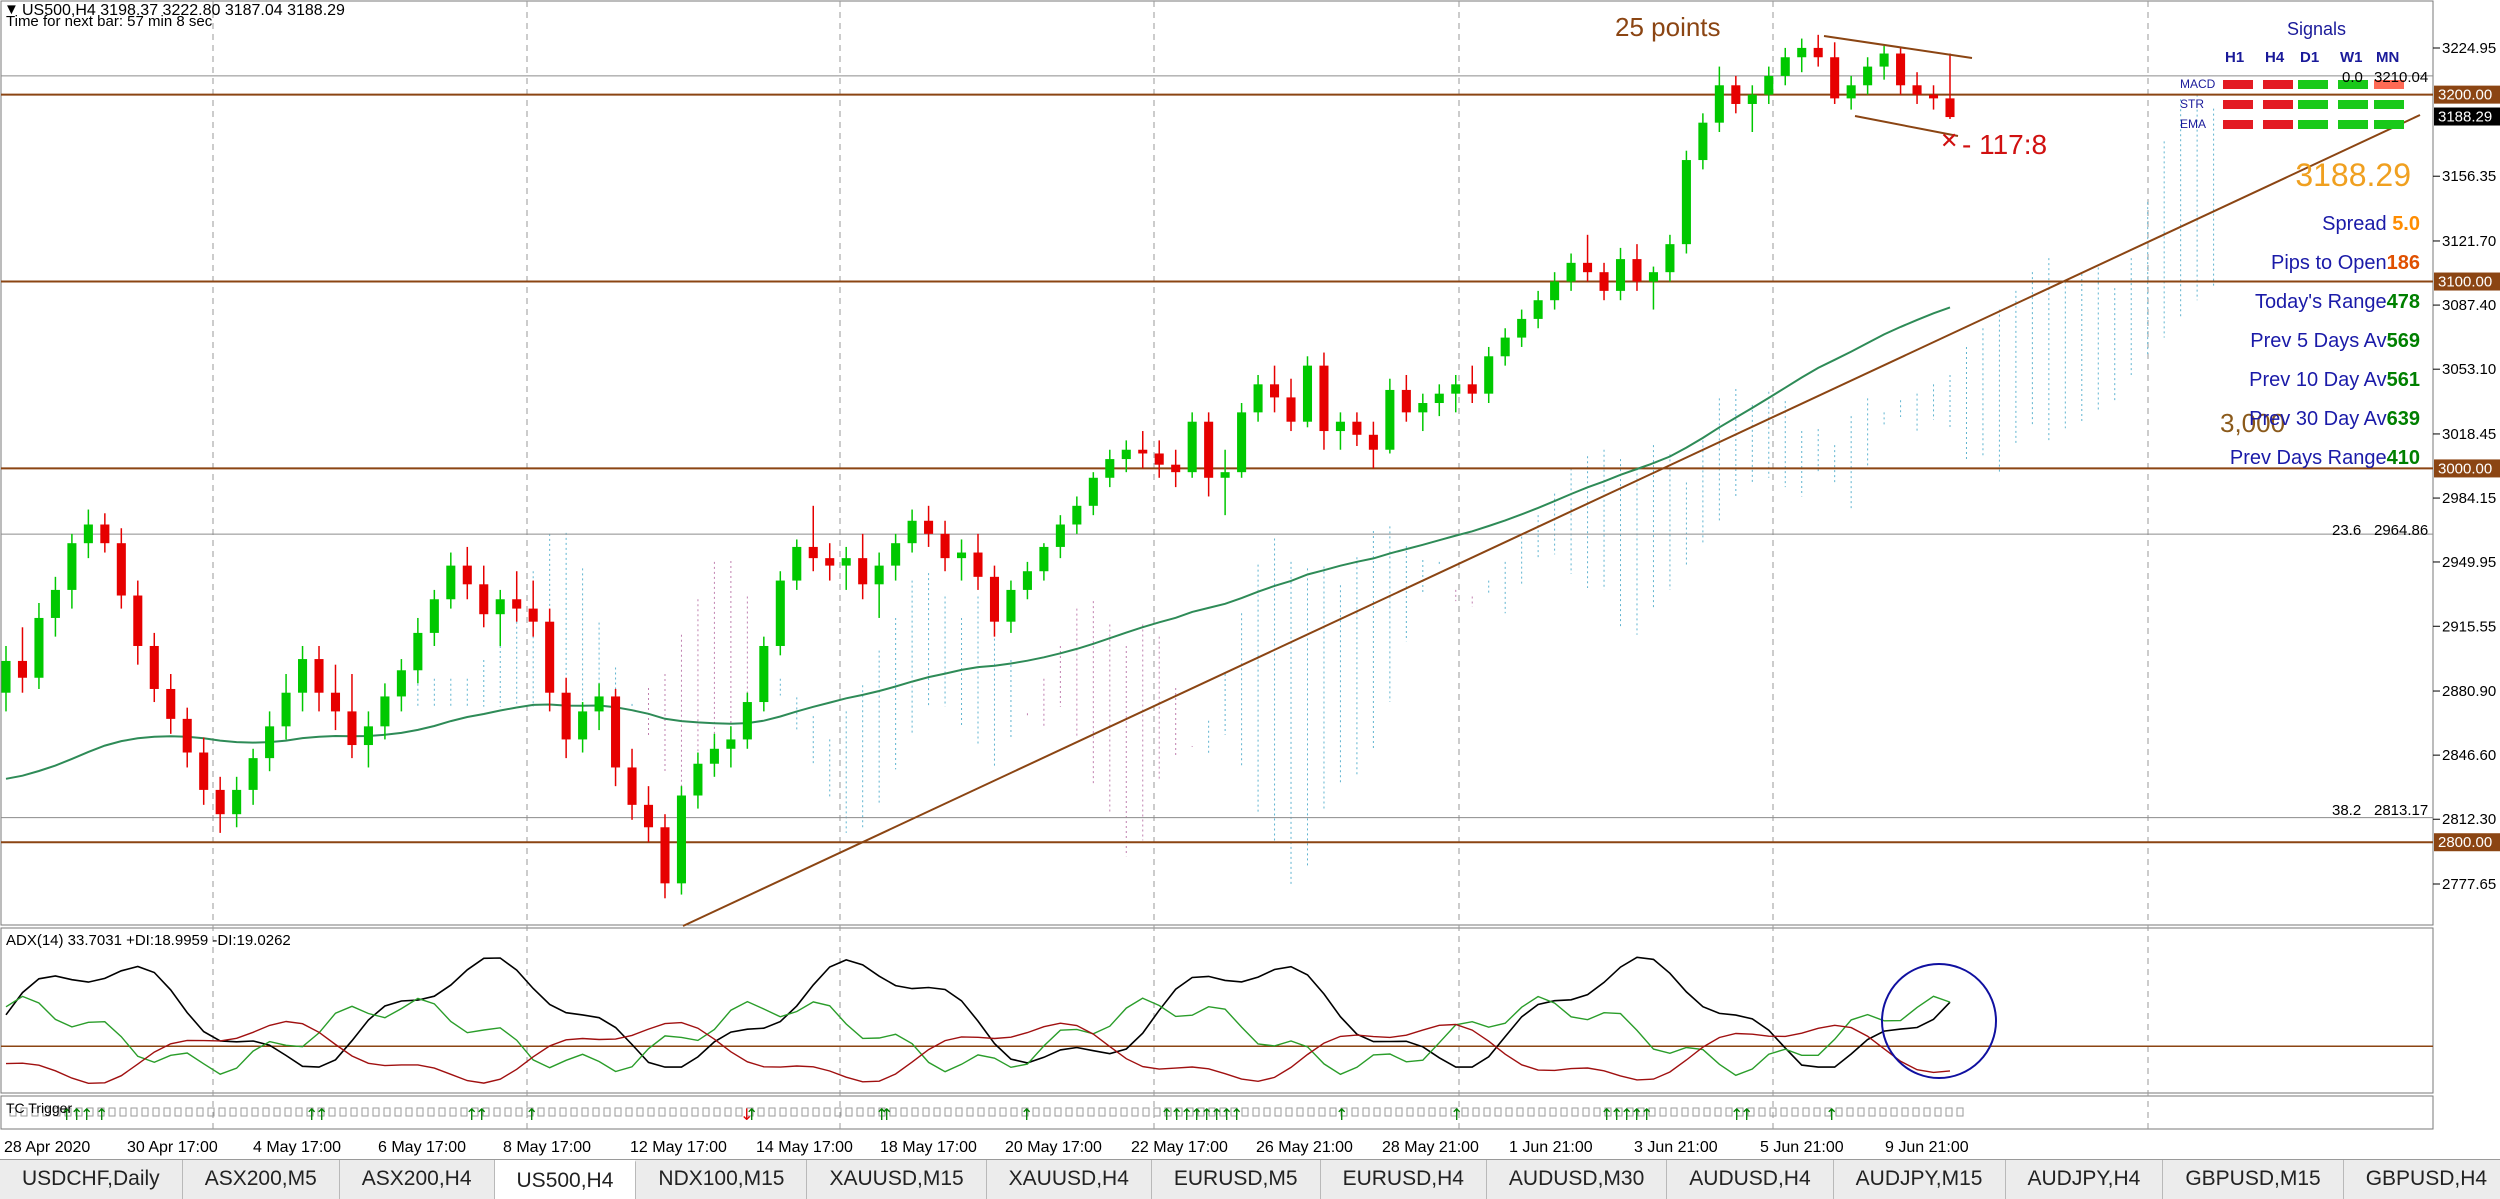 Image resolution: width=2500 pixels, height=1199 pixels. Describe the element at coordinates (2465, 842) in the screenshot. I see `price-badge-label: 2800.00` at that location.